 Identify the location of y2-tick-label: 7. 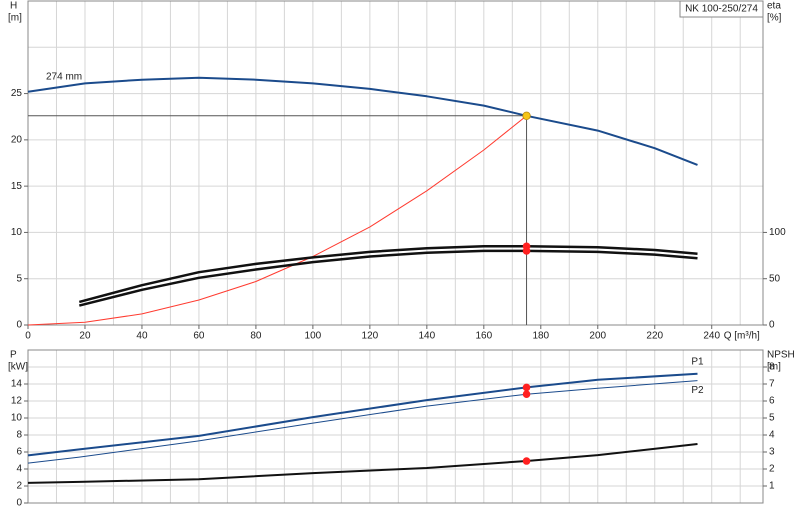
(772, 384).